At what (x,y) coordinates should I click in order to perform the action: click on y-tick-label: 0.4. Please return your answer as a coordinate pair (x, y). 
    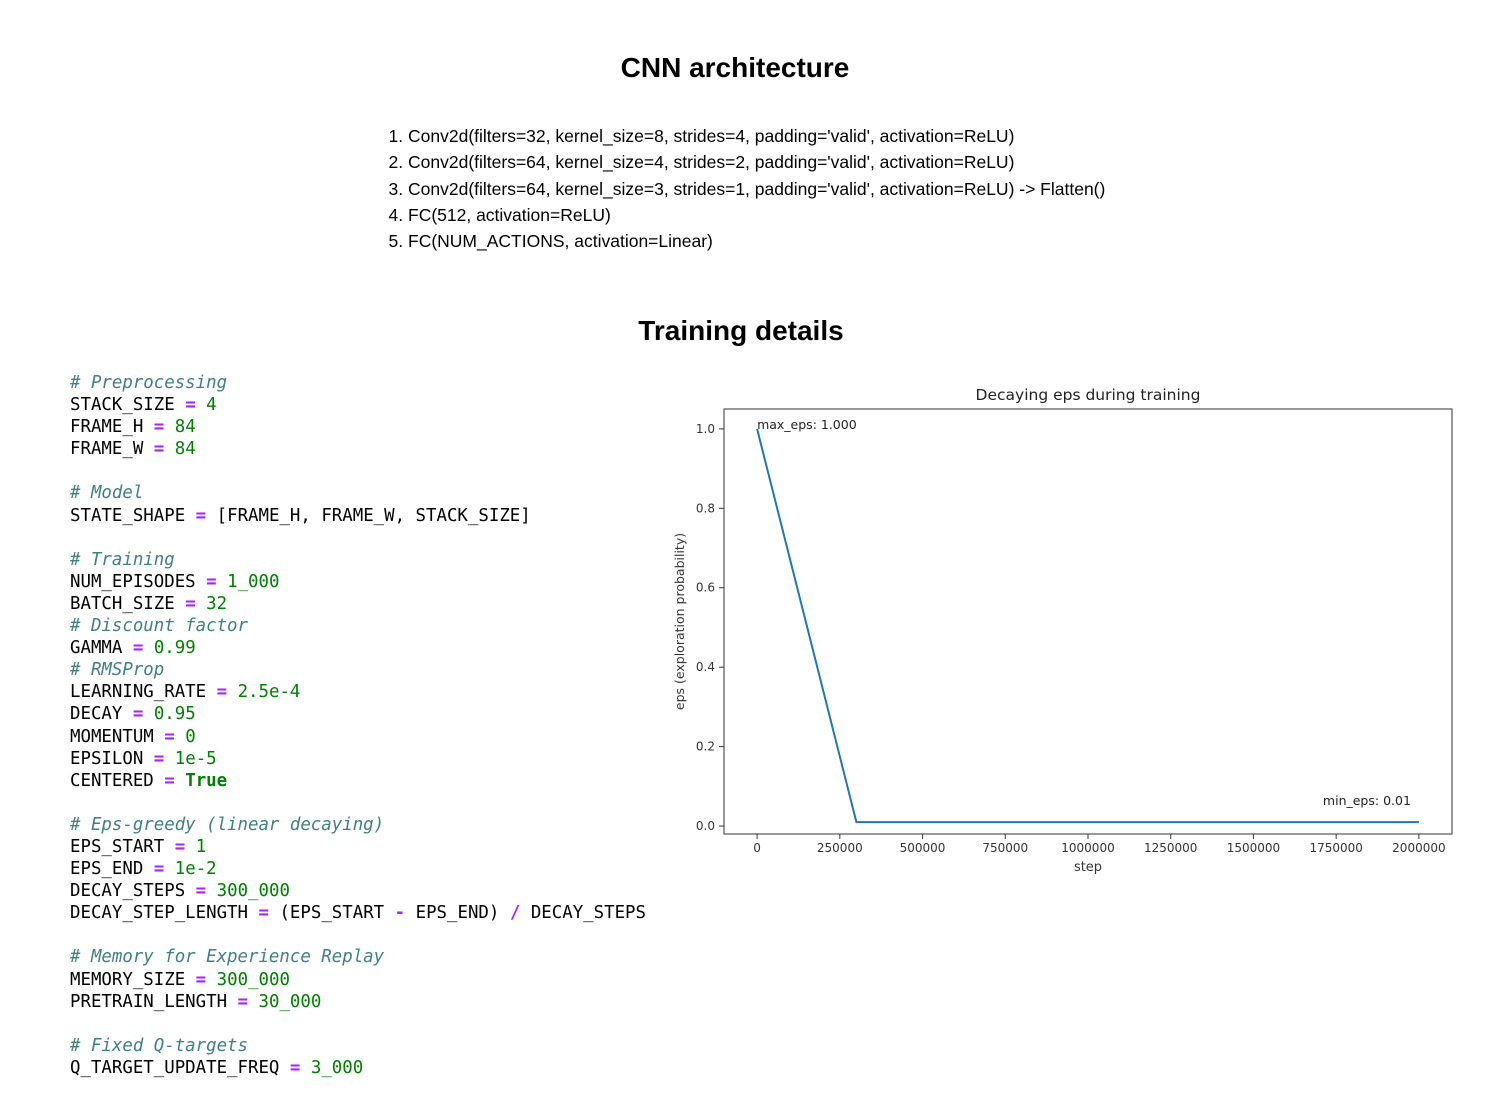
    Looking at the image, I should click on (705, 667).